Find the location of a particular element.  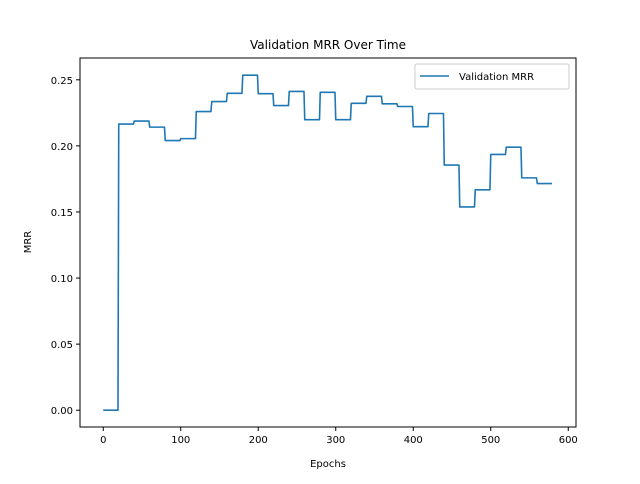

legend-box is located at coordinates (492, 76).